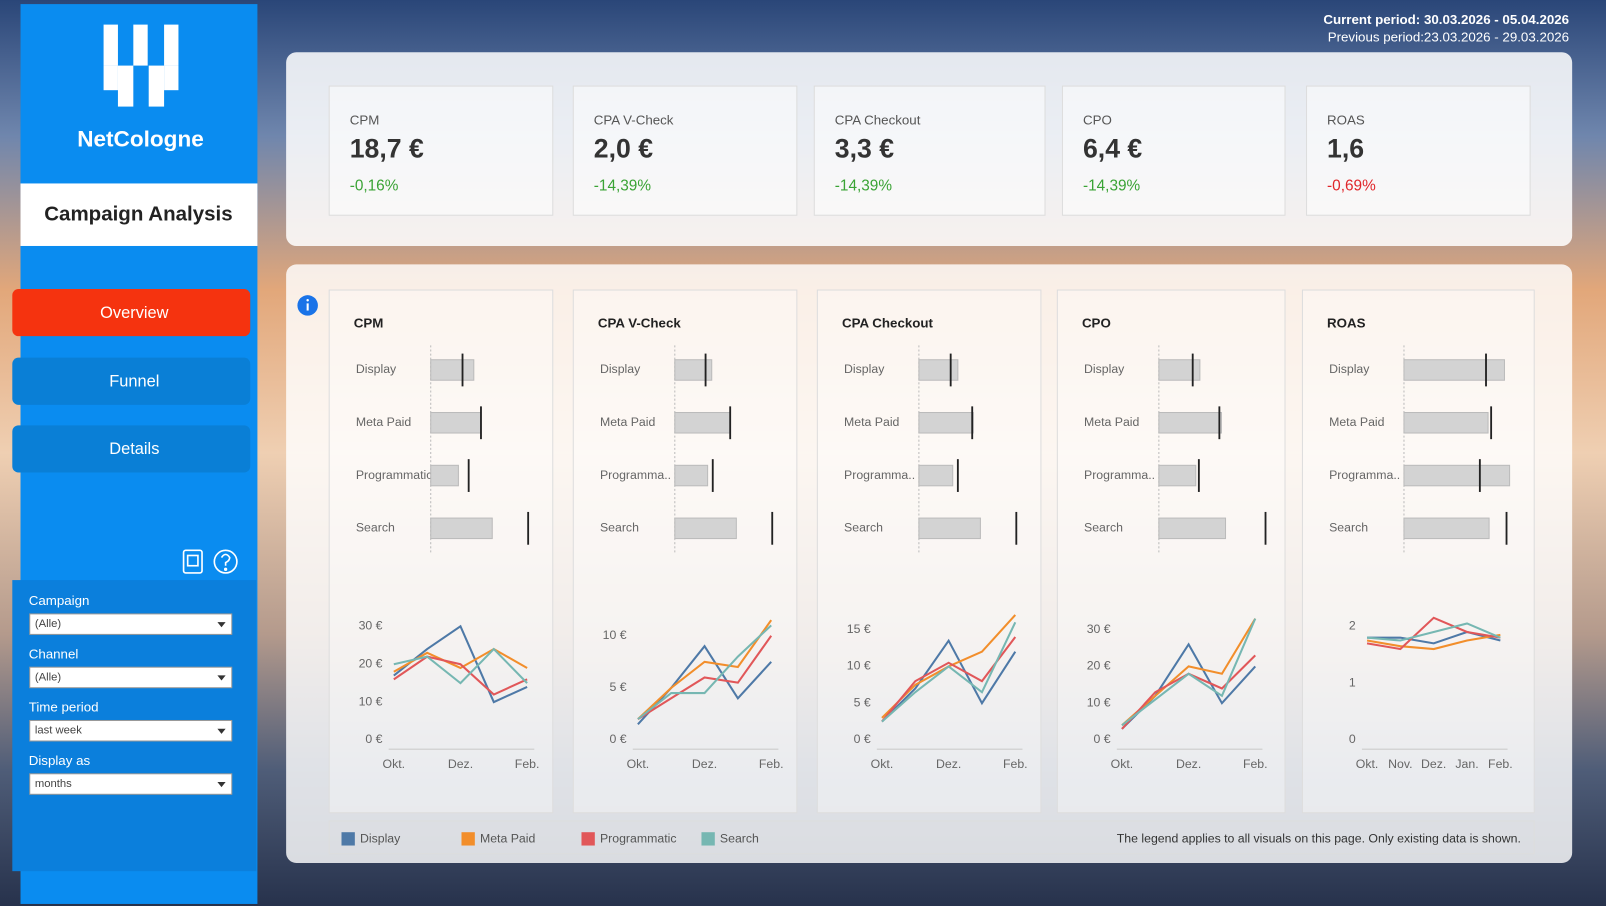 Image resolution: width=1606 pixels, height=906 pixels. Describe the element at coordinates (623, 149) in the screenshot. I see `kpi-value: 2,0 €` at that location.